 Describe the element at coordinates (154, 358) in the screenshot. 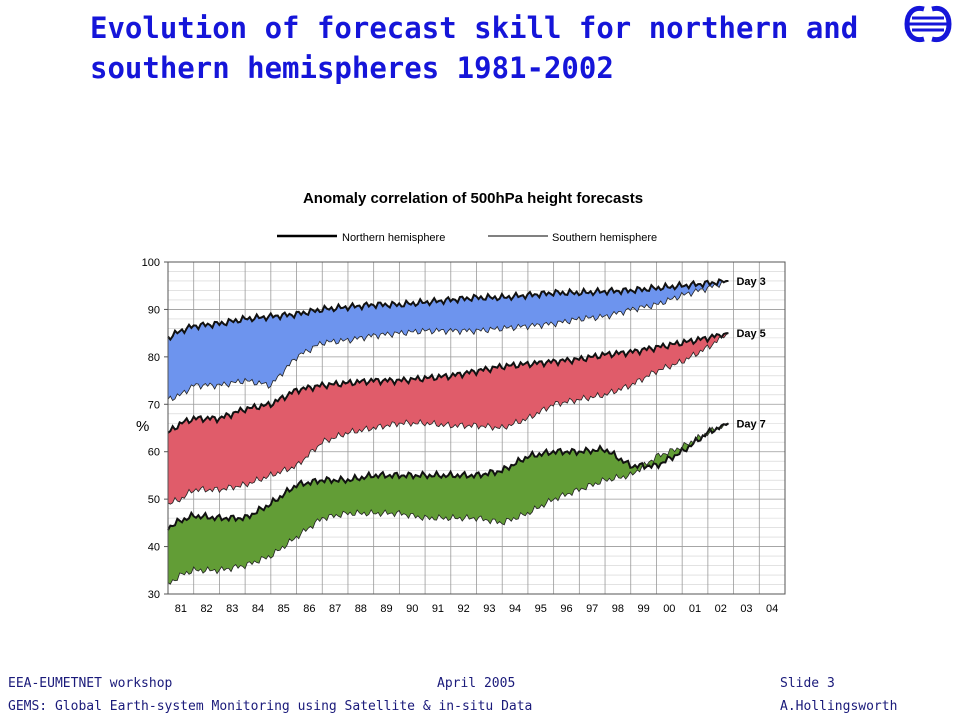

I see `y-tick-label: 80` at that location.